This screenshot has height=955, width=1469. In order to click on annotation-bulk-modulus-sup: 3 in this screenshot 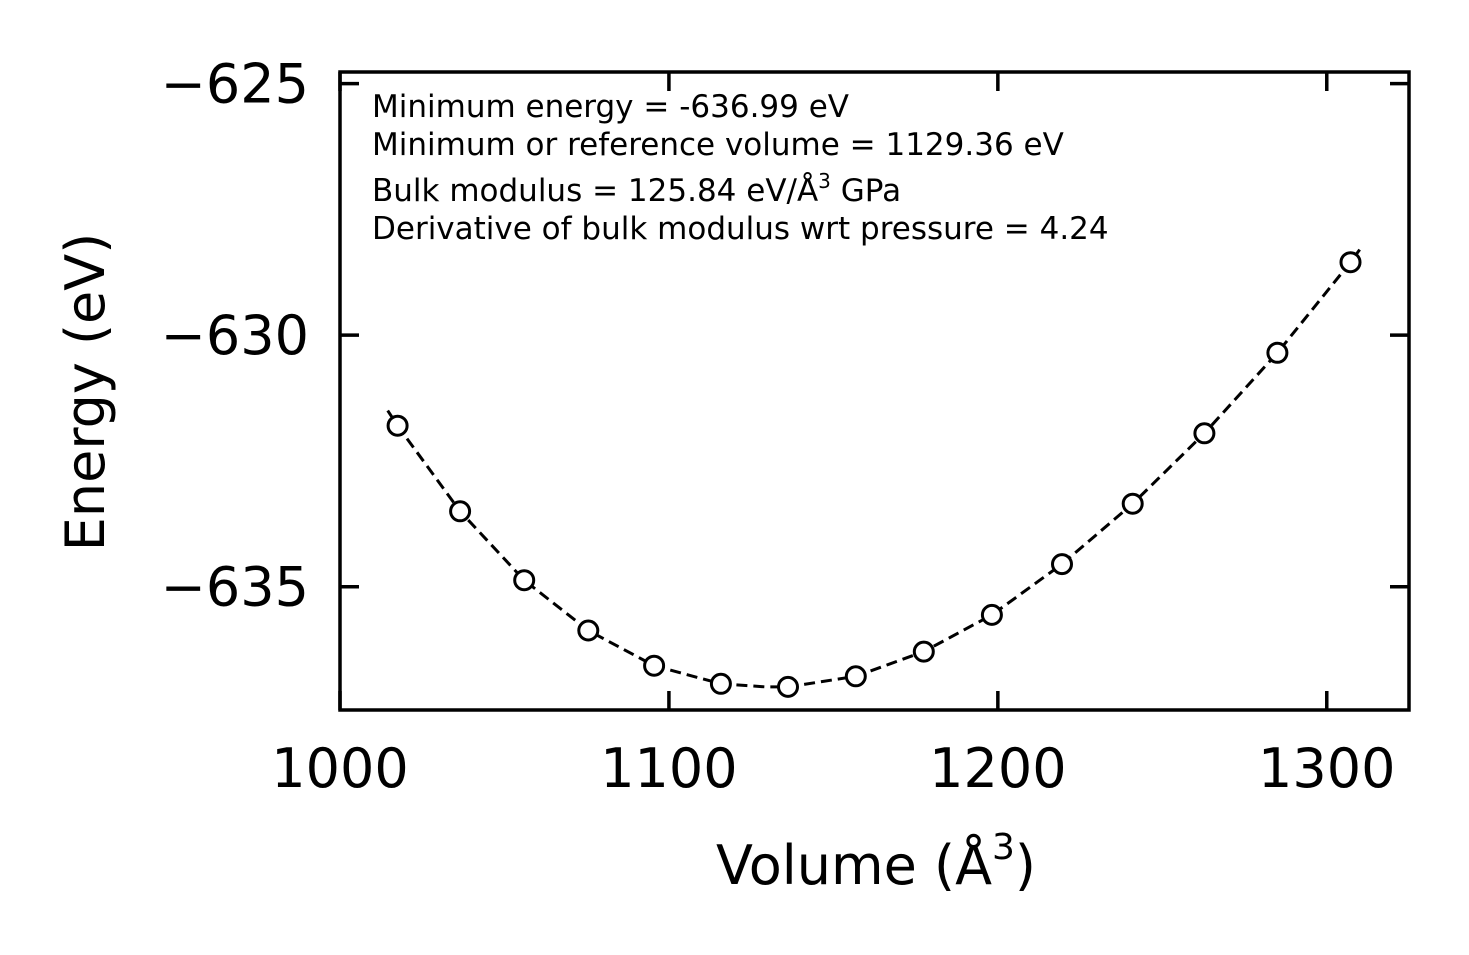, I will do `click(824, 181)`.